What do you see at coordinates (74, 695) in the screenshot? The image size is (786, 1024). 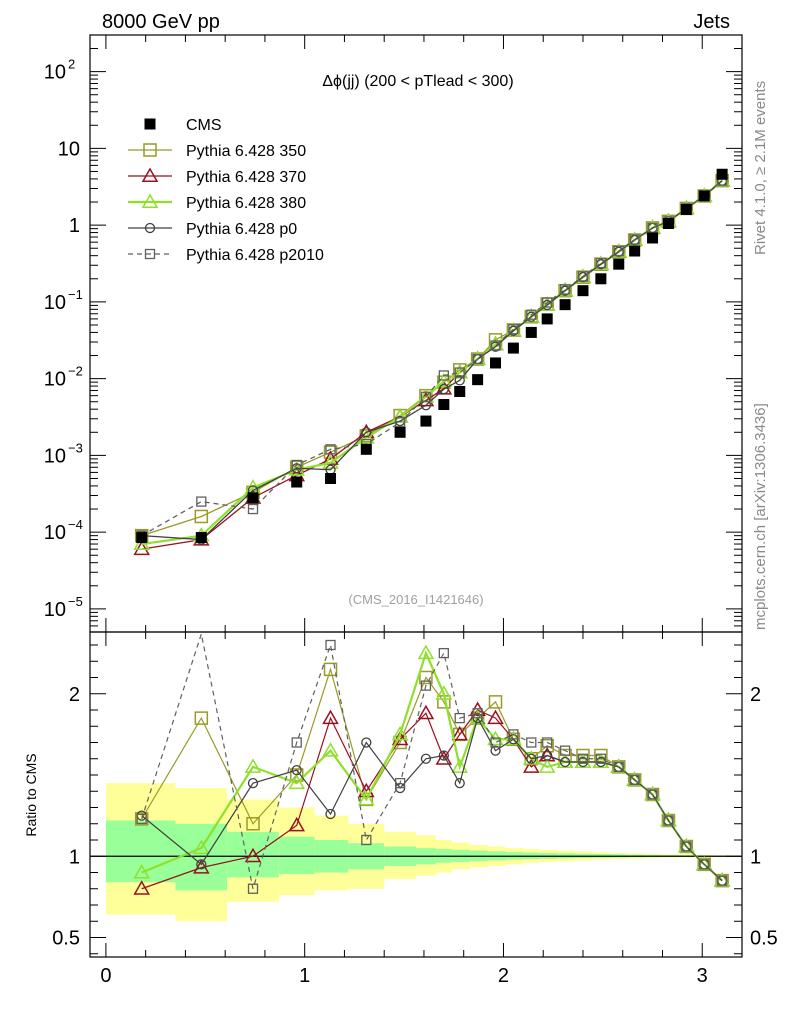 I see `ratio-tick-label-left: 2` at bounding box center [74, 695].